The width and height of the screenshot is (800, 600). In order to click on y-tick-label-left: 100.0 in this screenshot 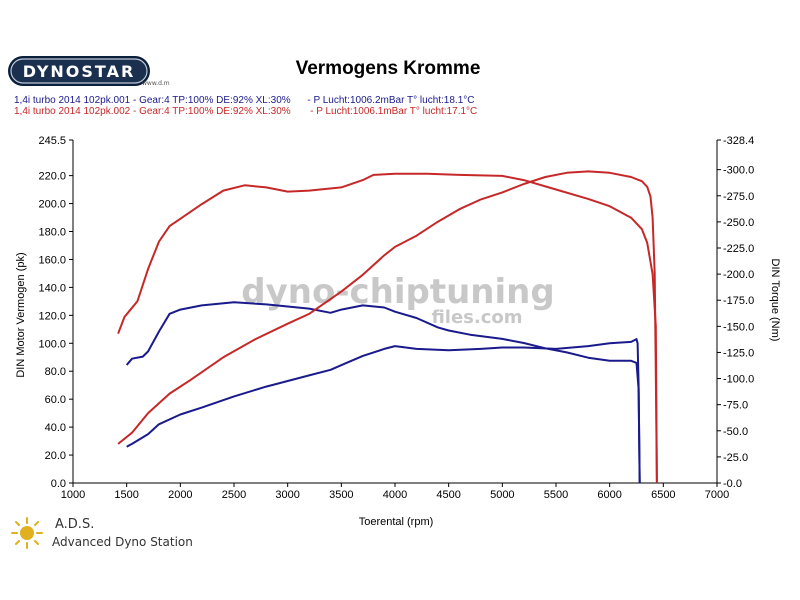, I will do `click(52, 344)`.